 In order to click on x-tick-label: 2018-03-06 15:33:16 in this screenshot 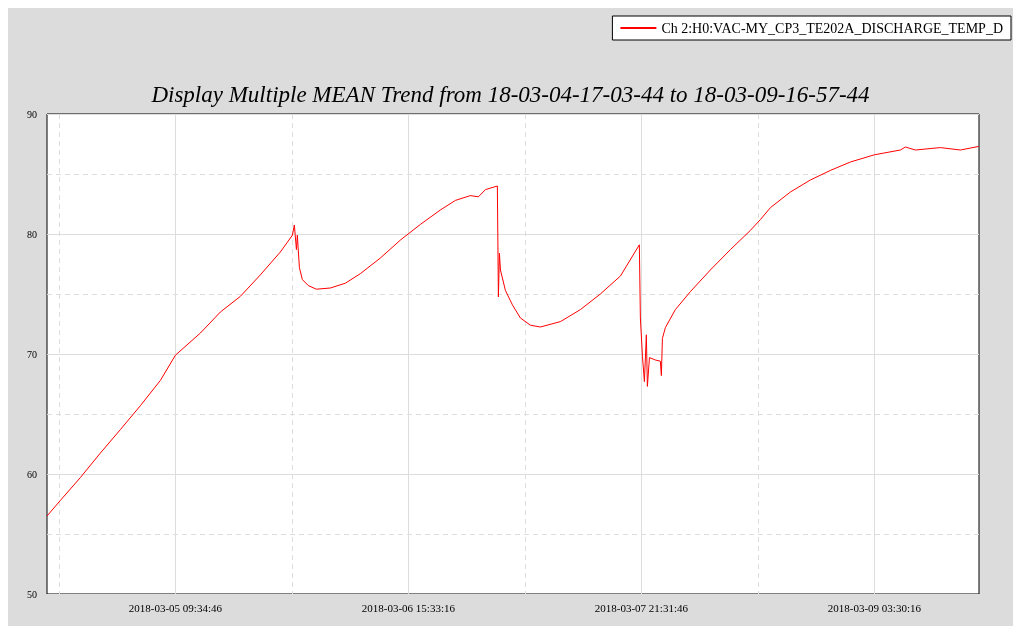, I will do `click(408, 607)`.